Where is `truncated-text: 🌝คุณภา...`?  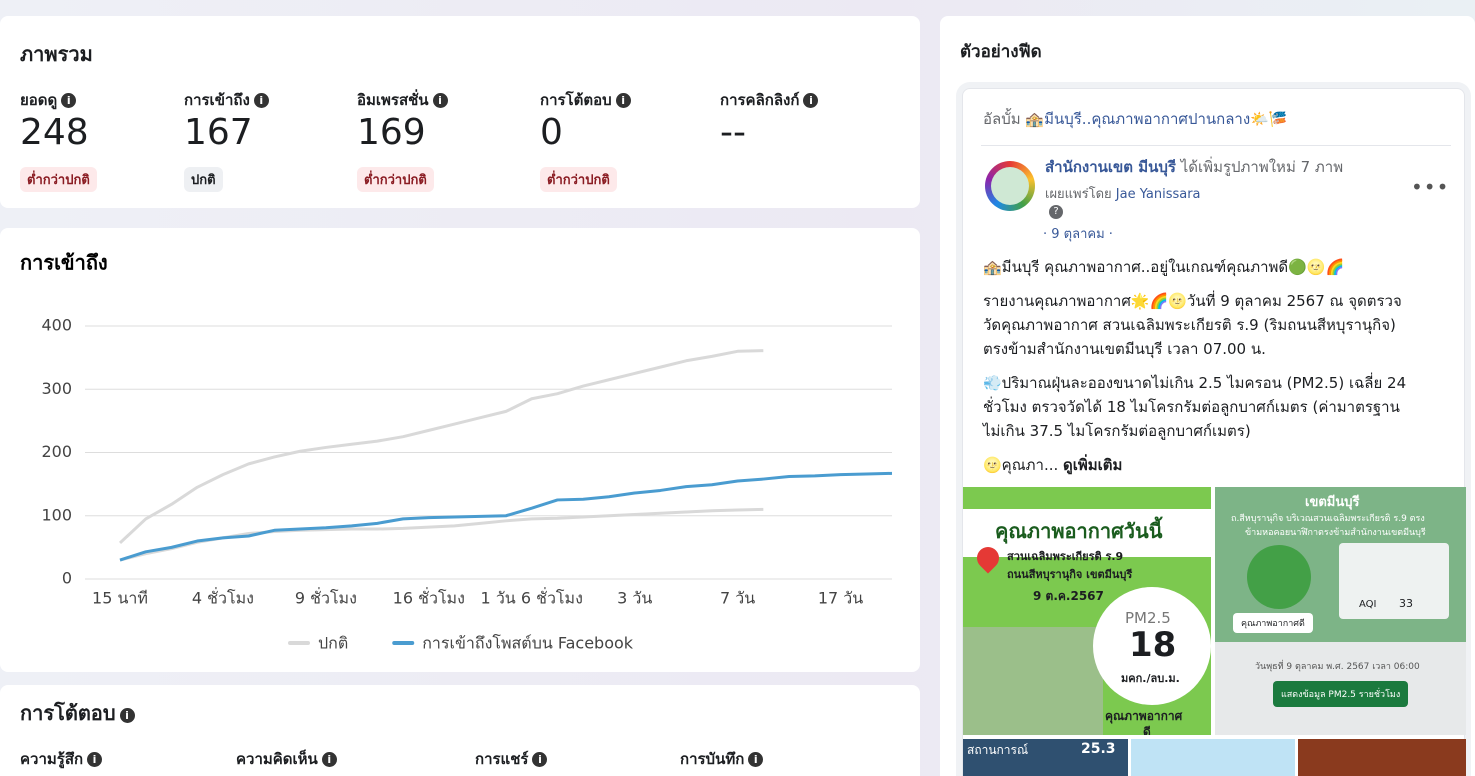 truncated-text: 🌝คุณภา... is located at coordinates (1021, 465).